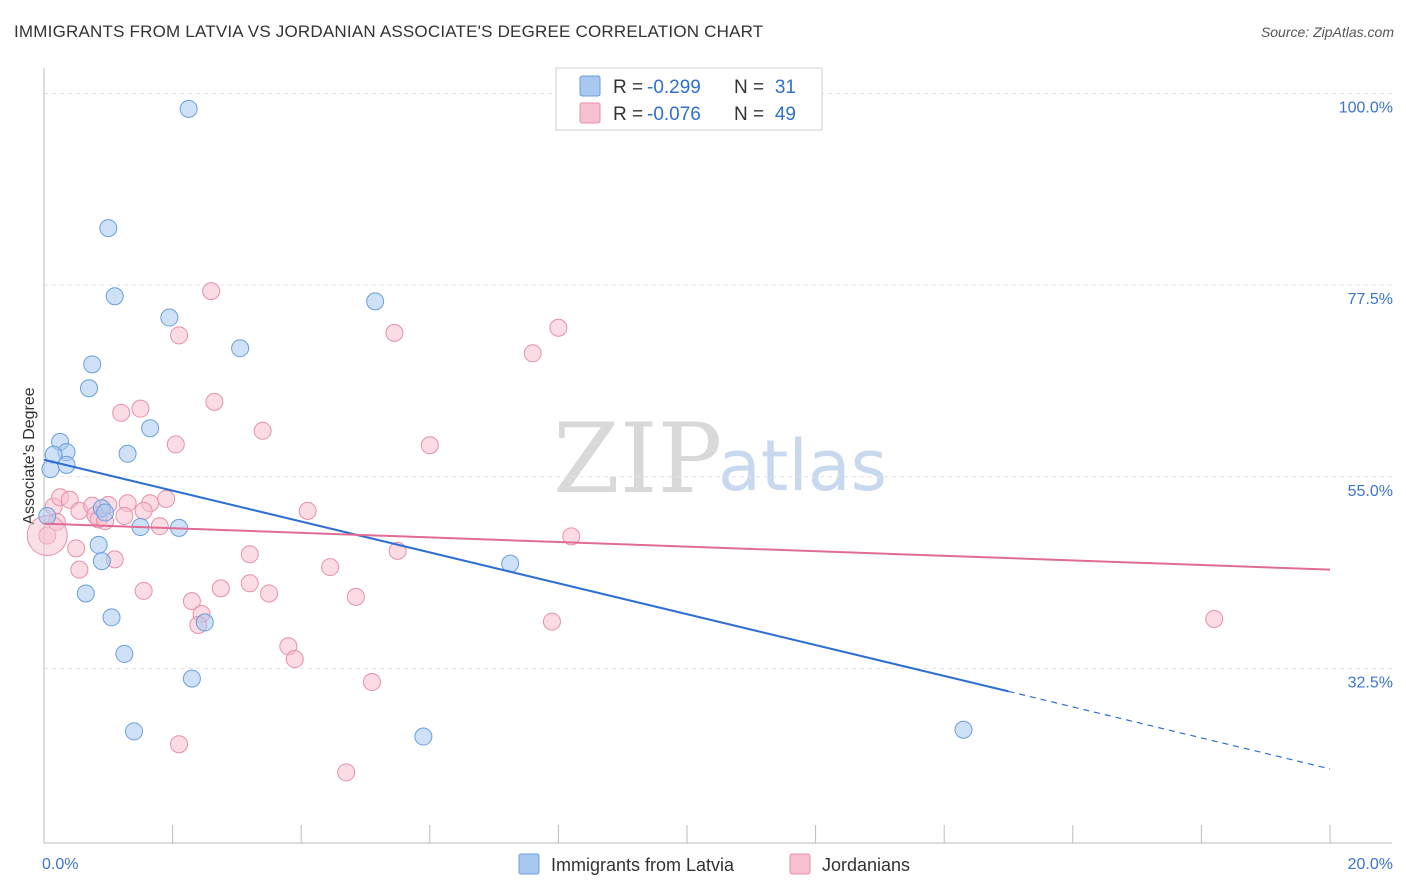  What do you see at coordinates (749, 87) in the screenshot?
I see `legend-n-label-1: N =` at bounding box center [749, 87].